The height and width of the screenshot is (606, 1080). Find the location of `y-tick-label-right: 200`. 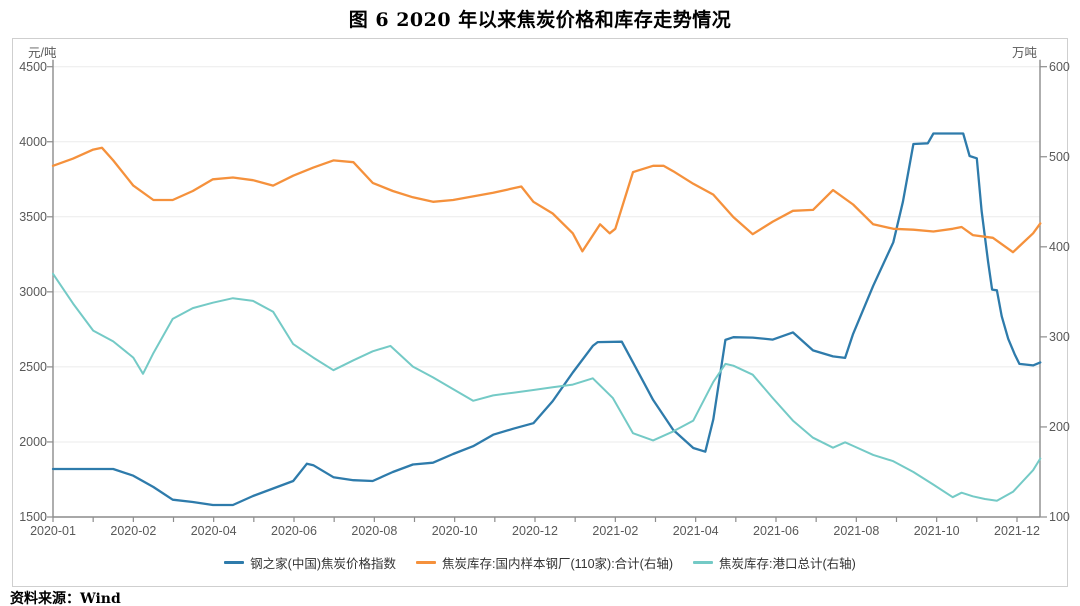

y-tick-label-right: 200 is located at coordinates (1059, 426).